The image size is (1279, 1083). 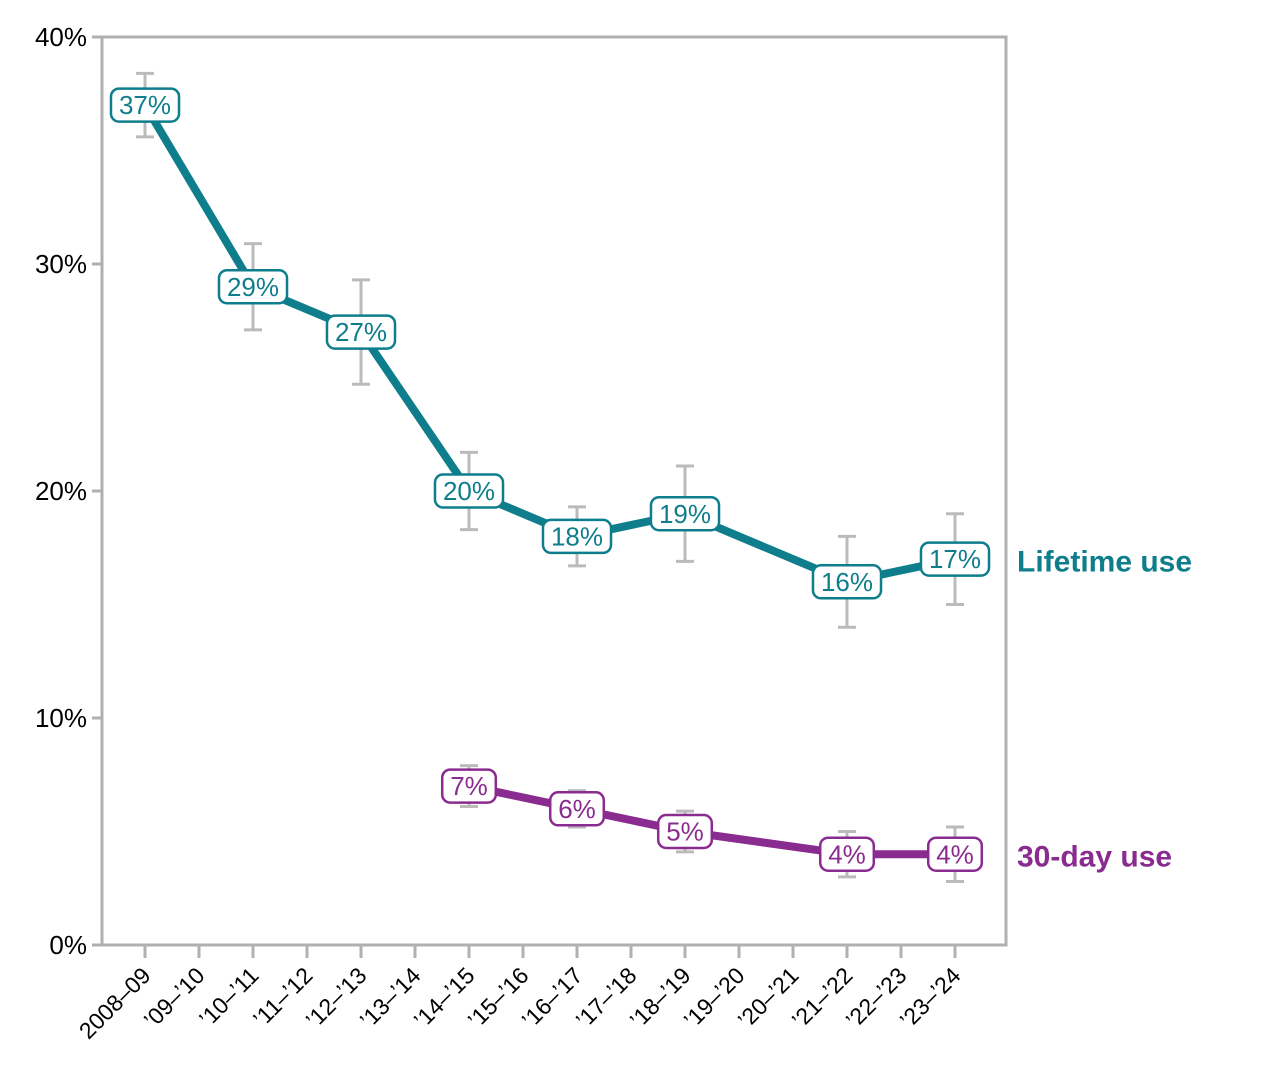 I want to click on point-label-text: 27%, so click(x=361, y=332).